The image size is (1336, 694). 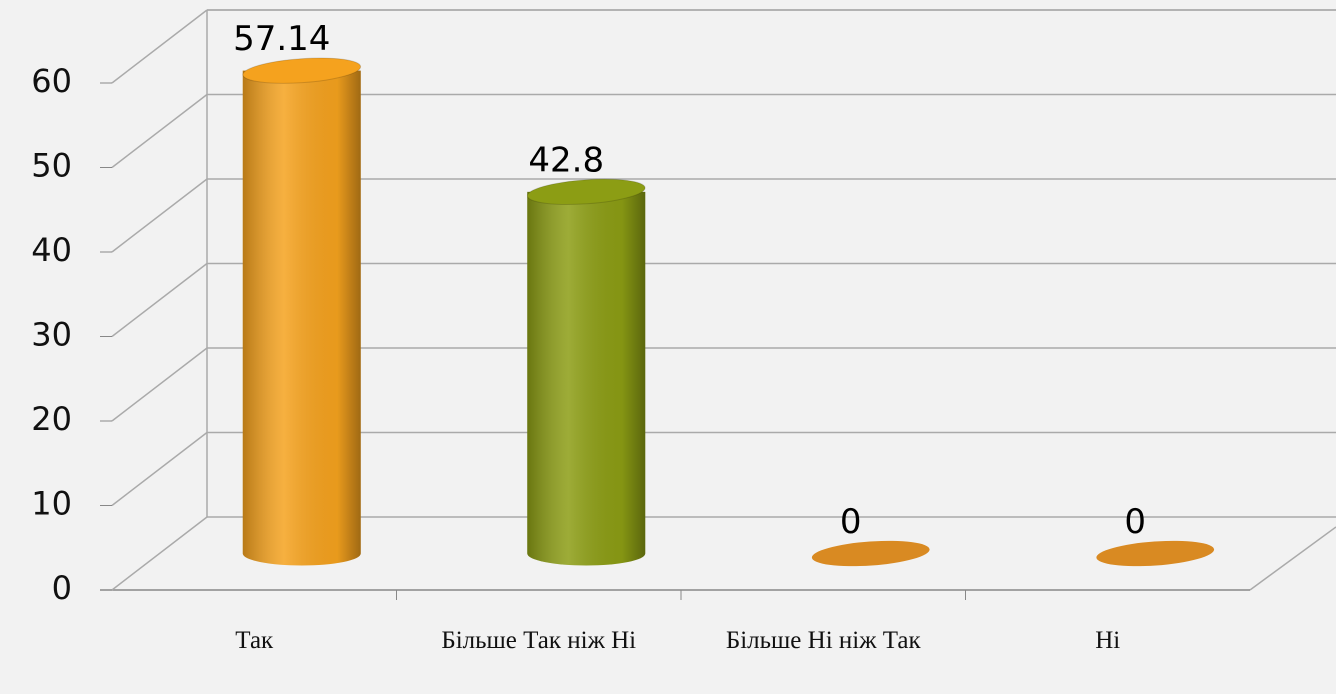 What do you see at coordinates (62, 588) in the screenshot?
I see `y-tick-label: 0` at bounding box center [62, 588].